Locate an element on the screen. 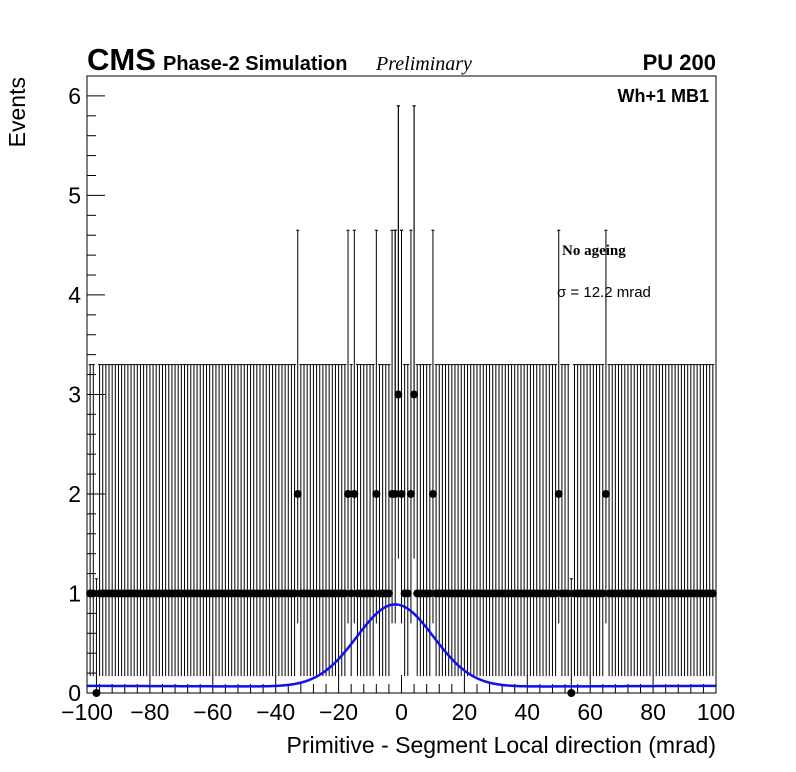 Image resolution: width=796 pixels, height=772 pixels. region-label: Wh+1 MB1 is located at coordinates (663, 96).